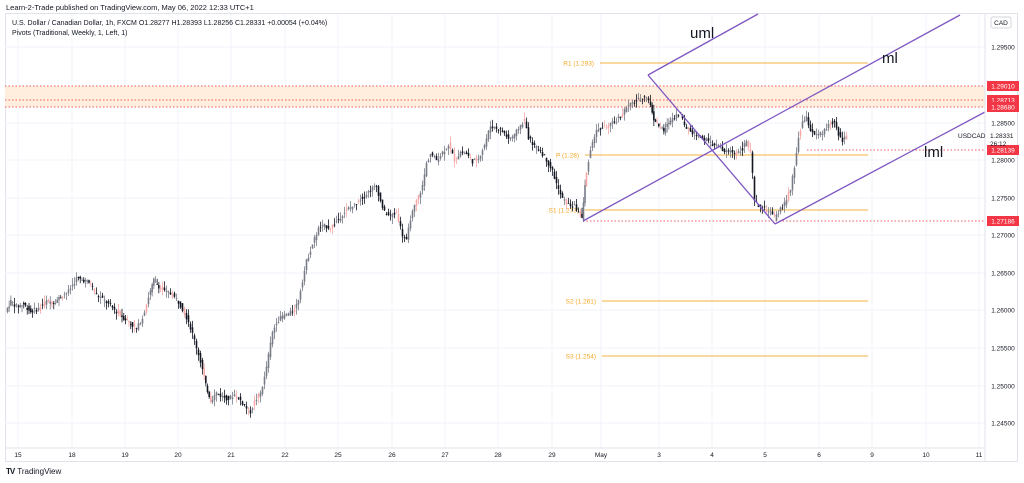 This screenshot has width=1024, height=483. Describe the element at coordinates (495, 96) in the screenshot. I see `supply-zone` at that location.